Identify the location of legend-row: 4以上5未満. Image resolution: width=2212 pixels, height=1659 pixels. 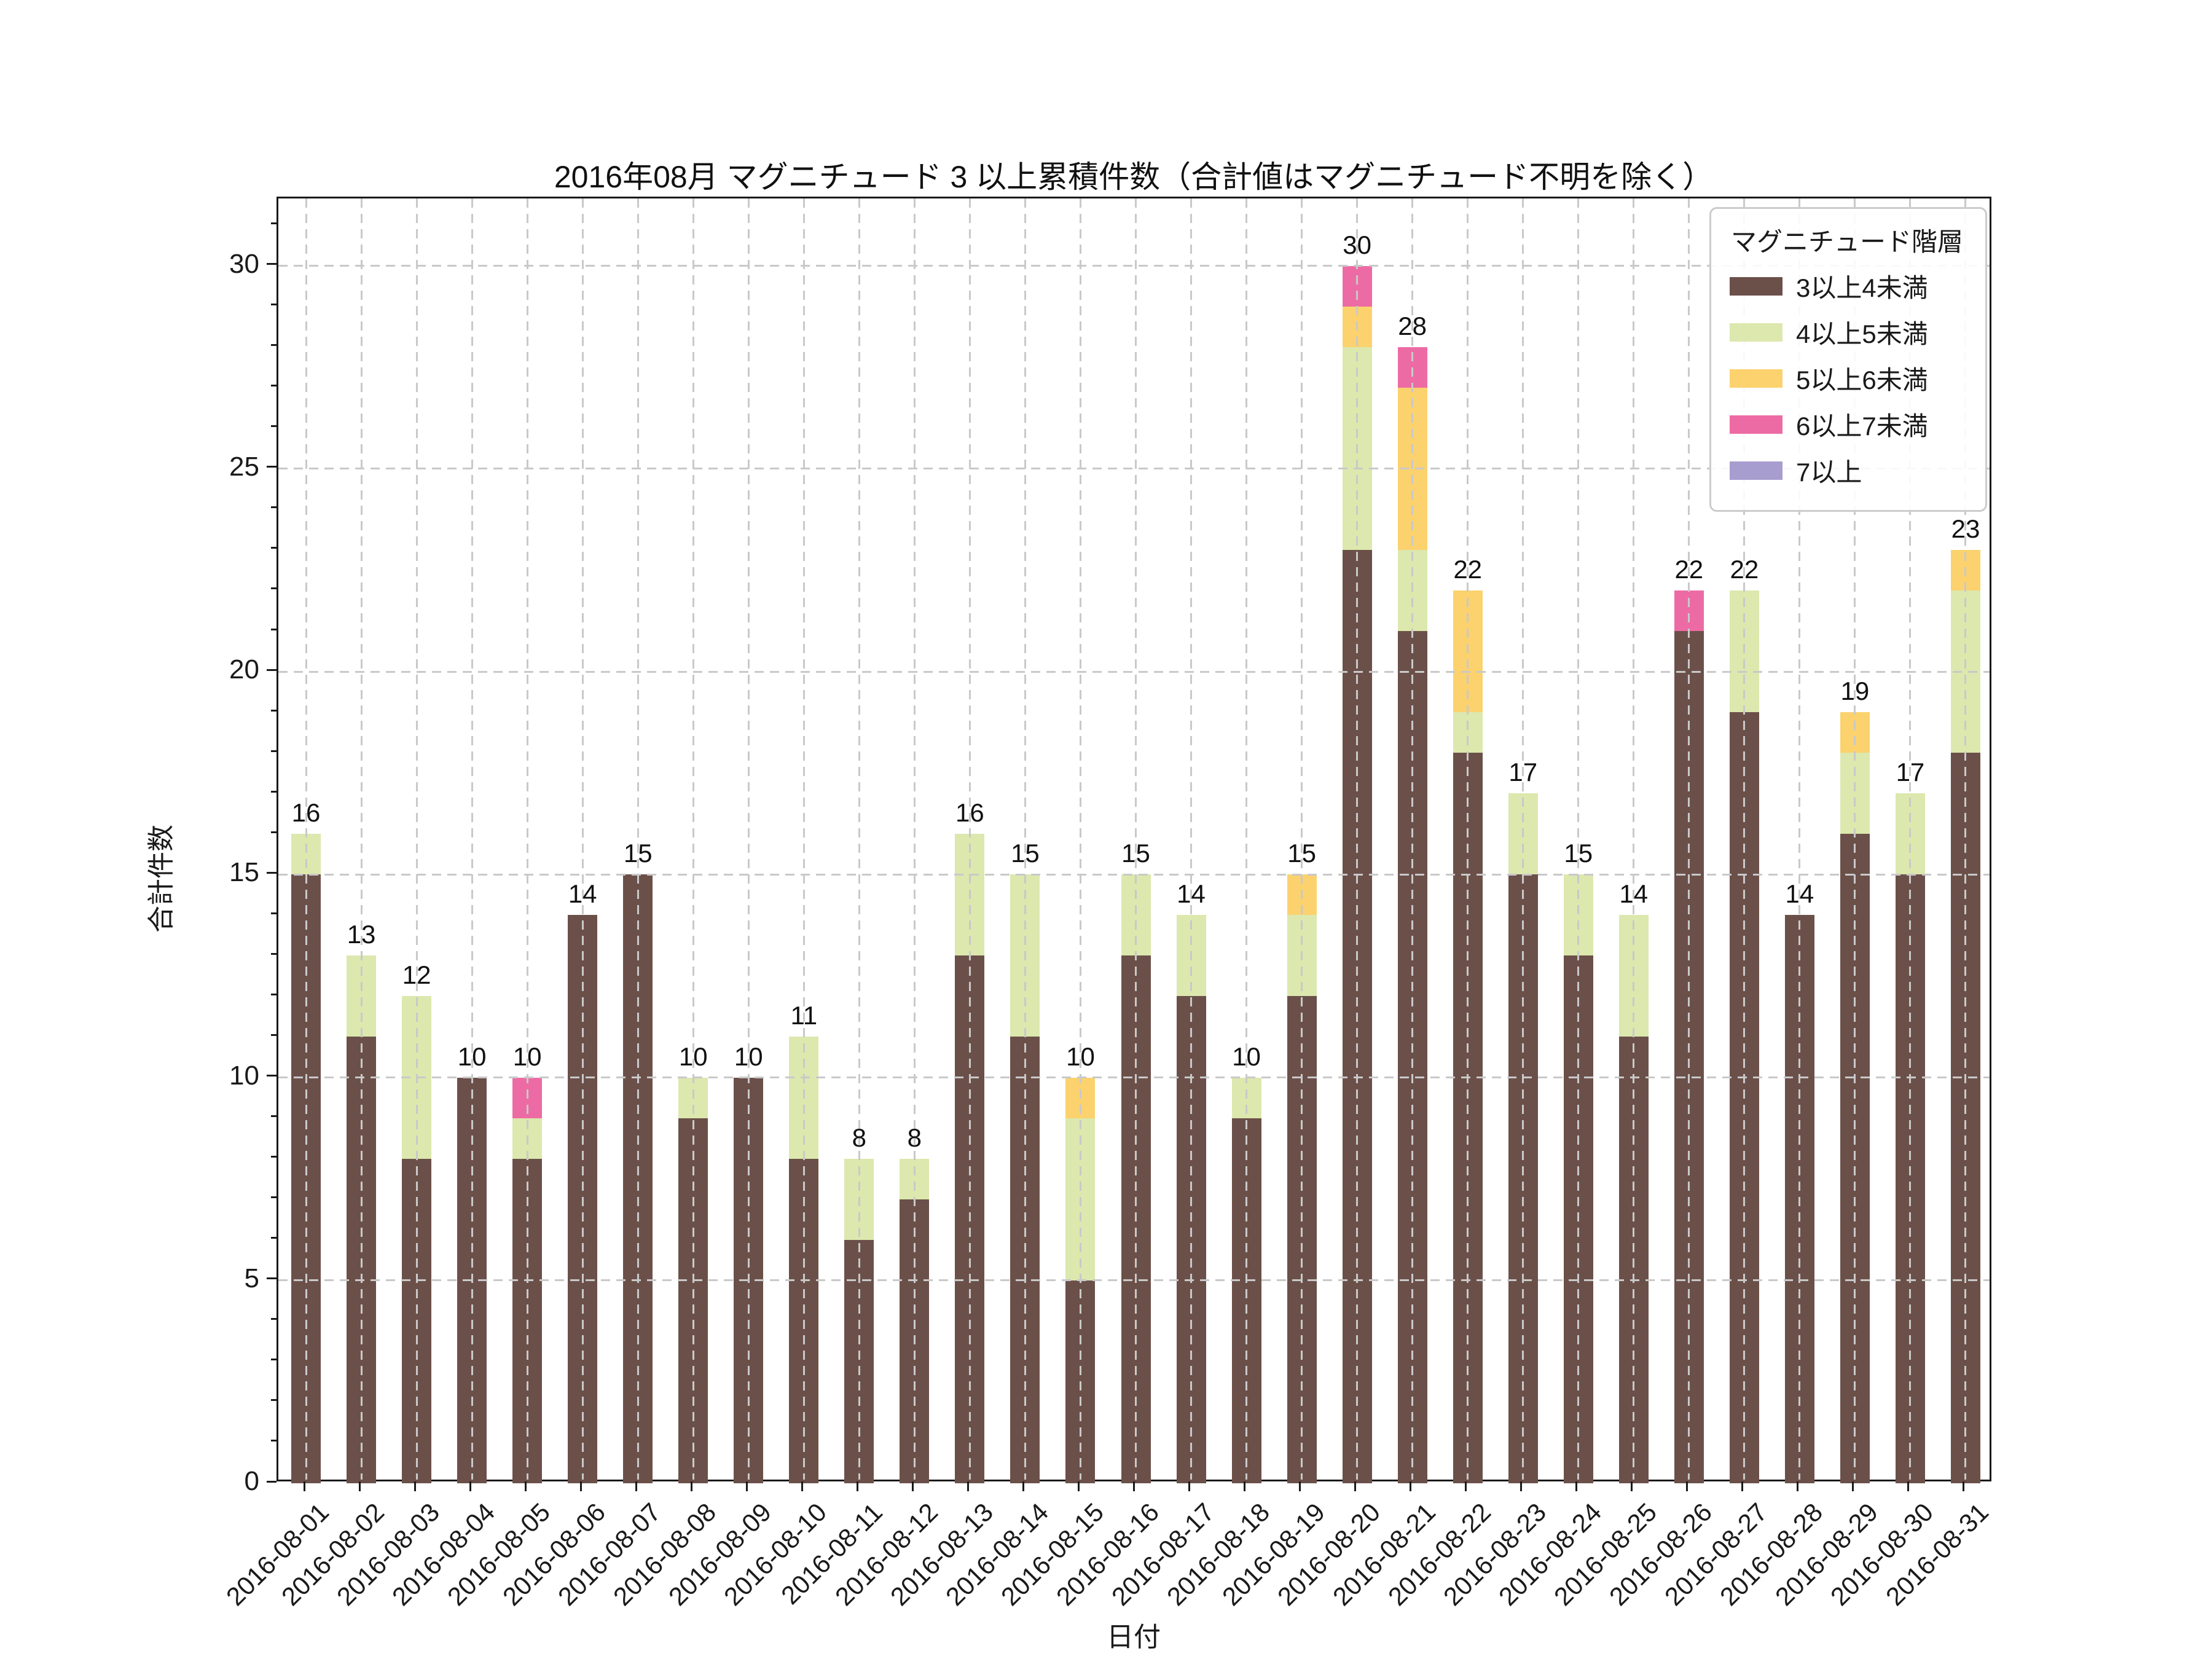
(1846, 332).